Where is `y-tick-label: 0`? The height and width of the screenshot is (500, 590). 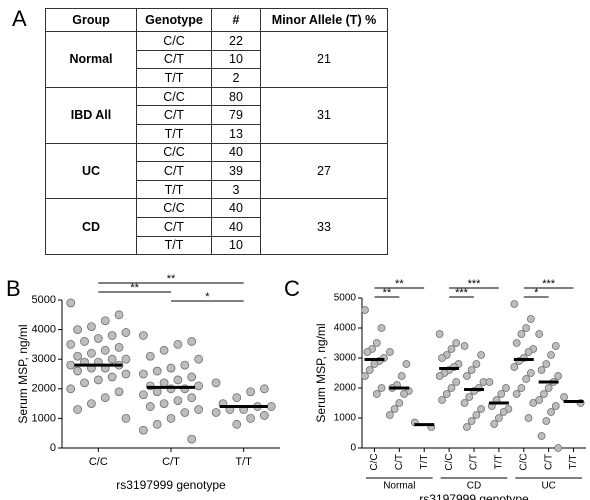
y-tick-label: 0 is located at coordinates (53, 448).